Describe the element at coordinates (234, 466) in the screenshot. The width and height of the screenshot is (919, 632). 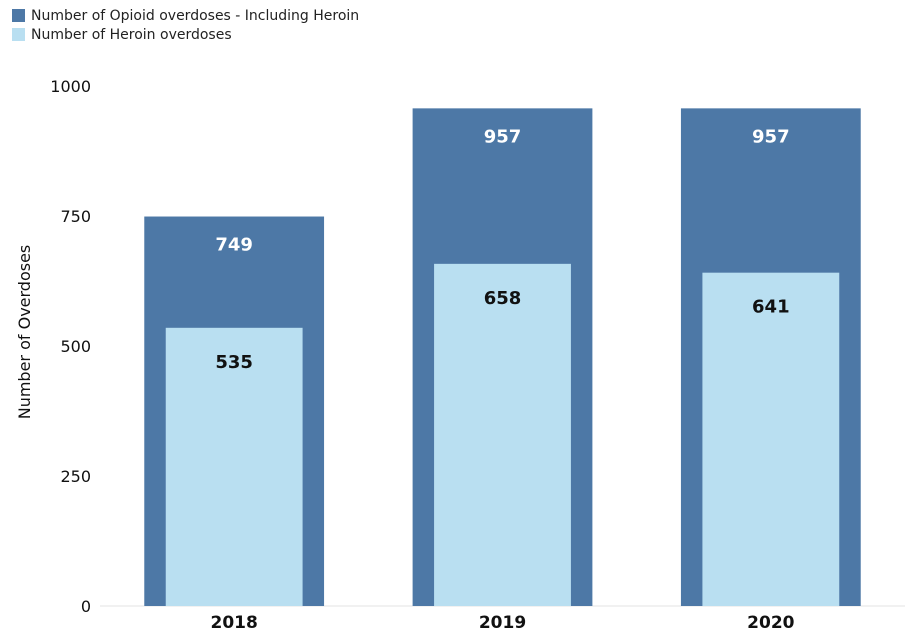
I see `bar-heroin-2018` at that location.